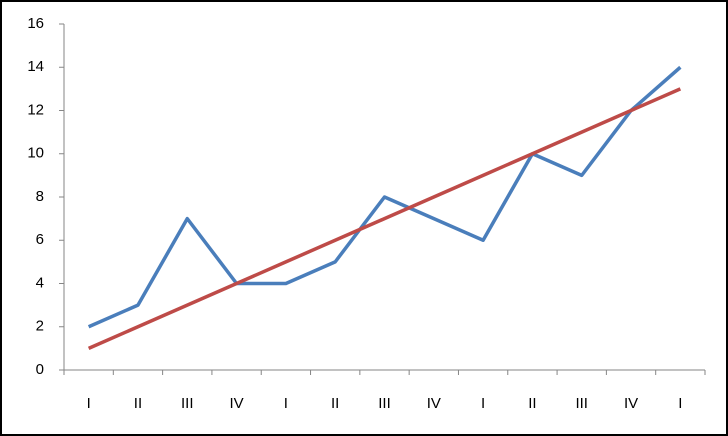 This screenshot has height=436, width=728. Describe the element at coordinates (40, 282) in the screenshot. I see `y-tick-label: 4` at that location.